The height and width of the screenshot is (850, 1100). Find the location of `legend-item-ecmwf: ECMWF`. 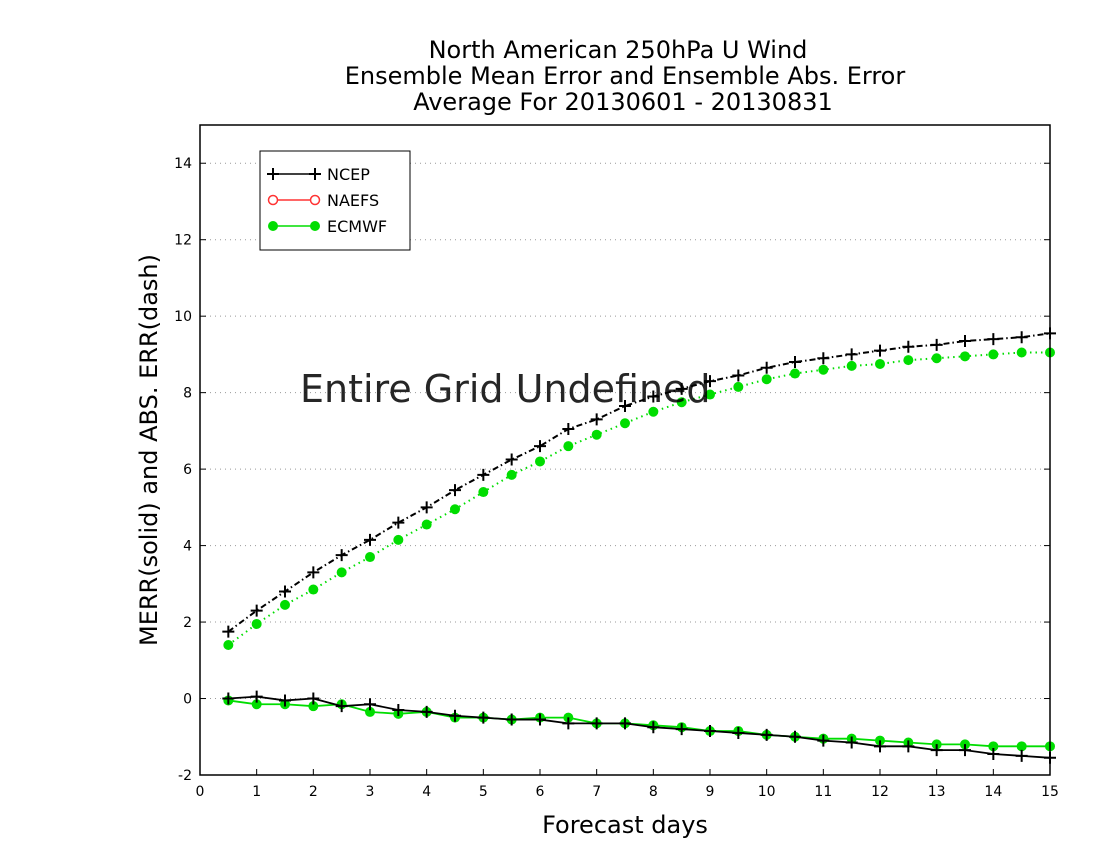

legend-item-ecmwf: ECMWF is located at coordinates (327, 226).